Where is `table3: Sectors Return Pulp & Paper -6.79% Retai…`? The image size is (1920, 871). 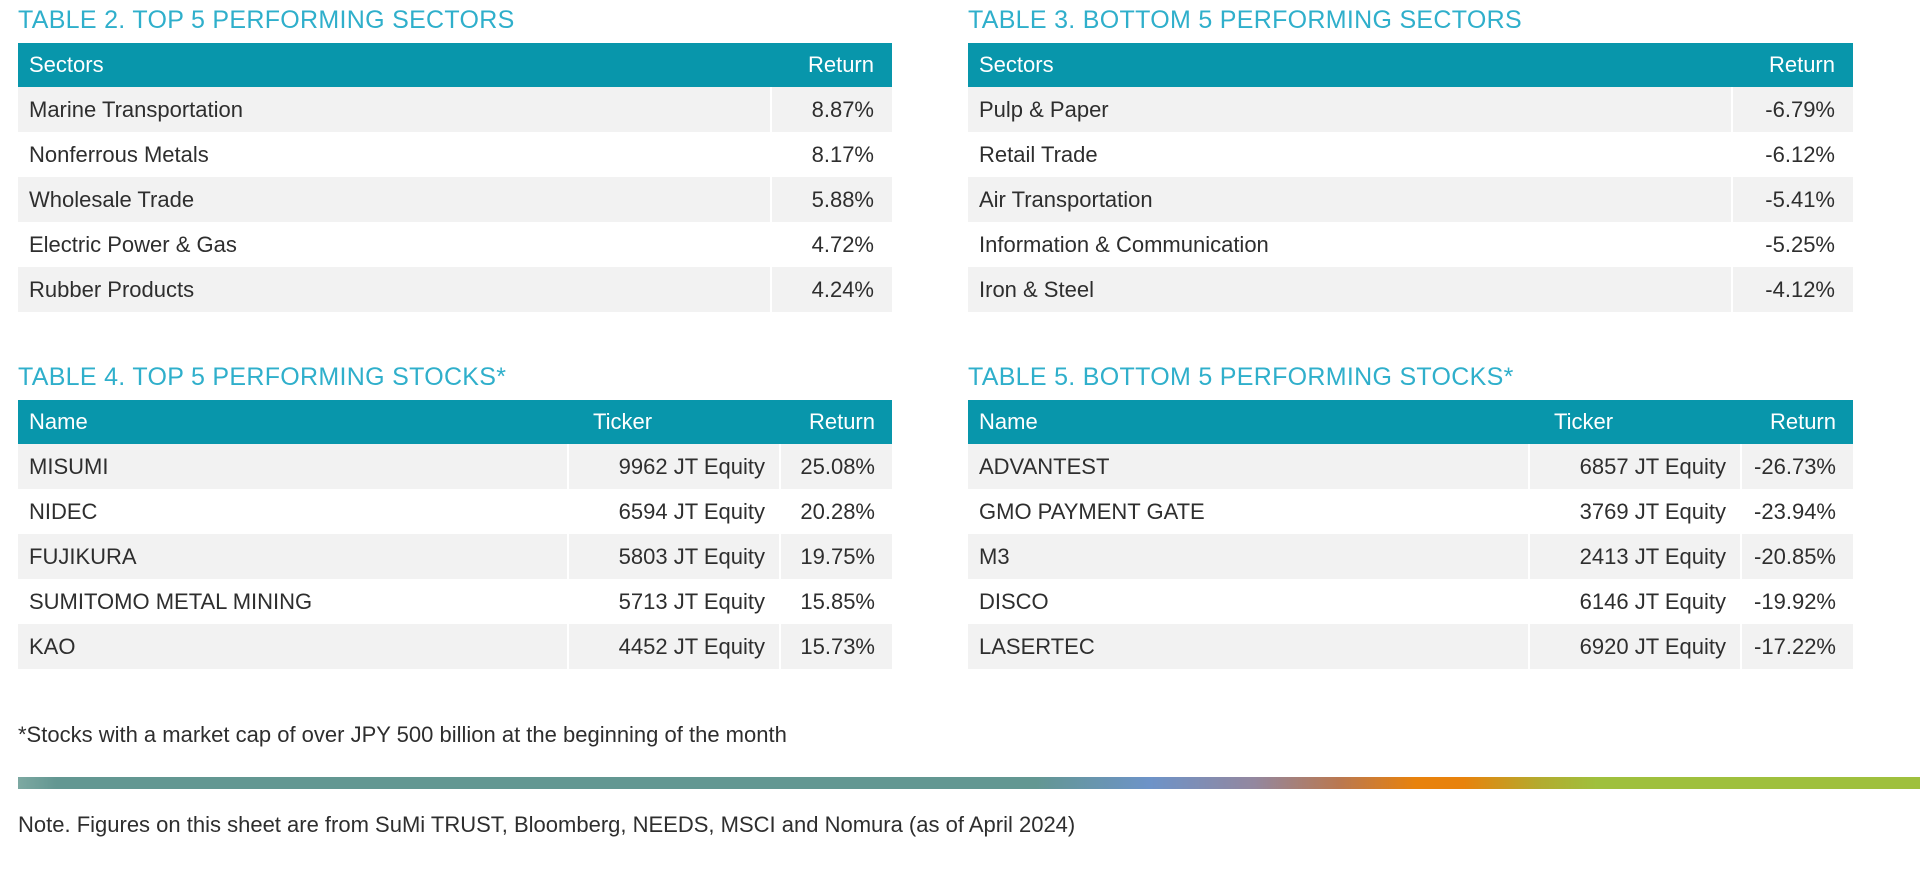
table3: Sectors Return Pulp & Paper -6.79% Retai… is located at coordinates (1410, 177).